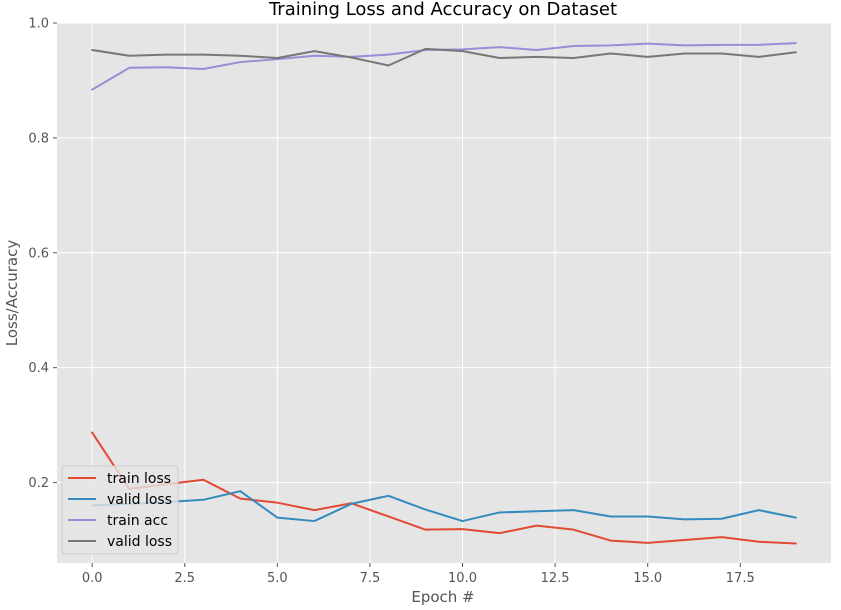  What do you see at coordinates (38, 24) in the screenshot?
I see `y-tick-label: 1.0` at bounding box center [38, 24].